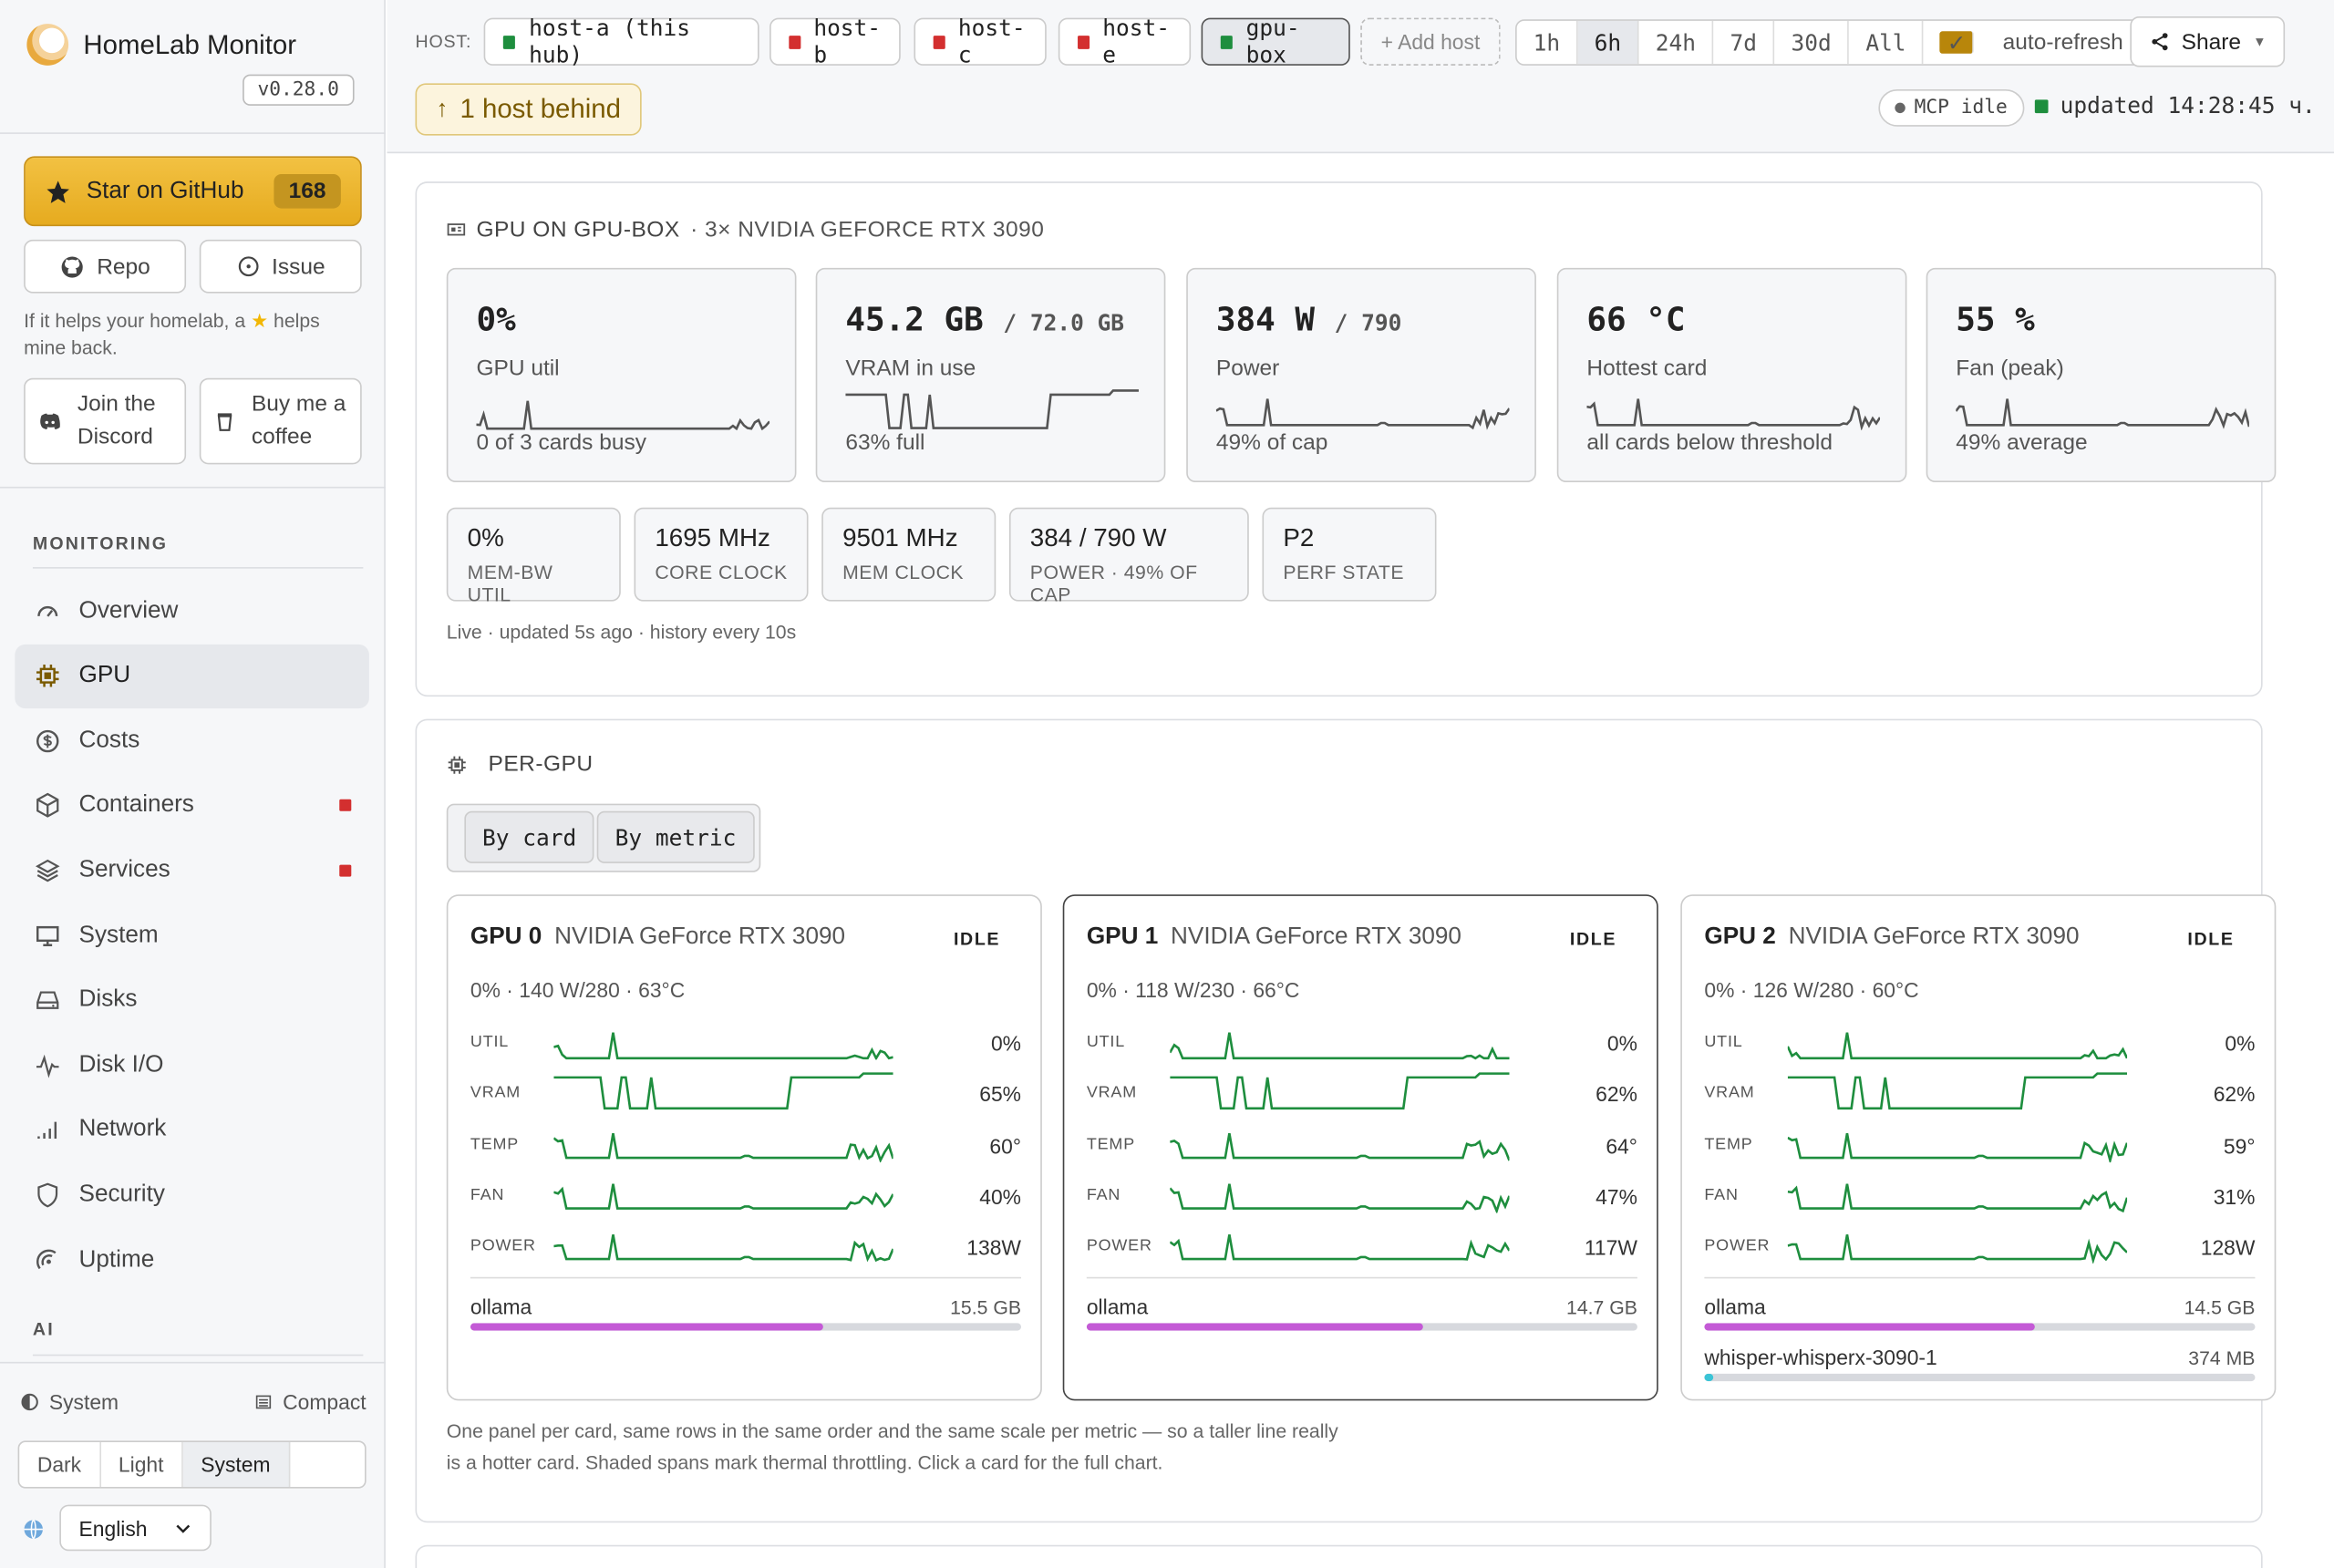 The height and width of the screenshot is (1568, 2334). Describe the element at coordinates (192, 740) in the screenshot. I see `nav-item-costs: Costs` at that location.